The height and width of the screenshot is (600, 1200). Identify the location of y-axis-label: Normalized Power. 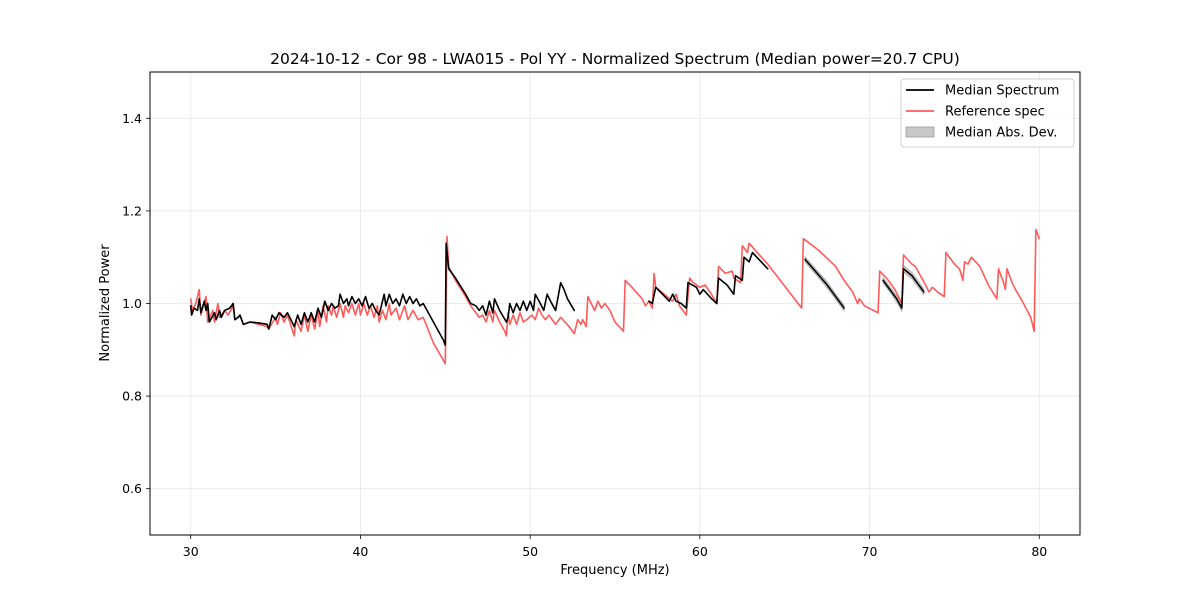
(105, 303).